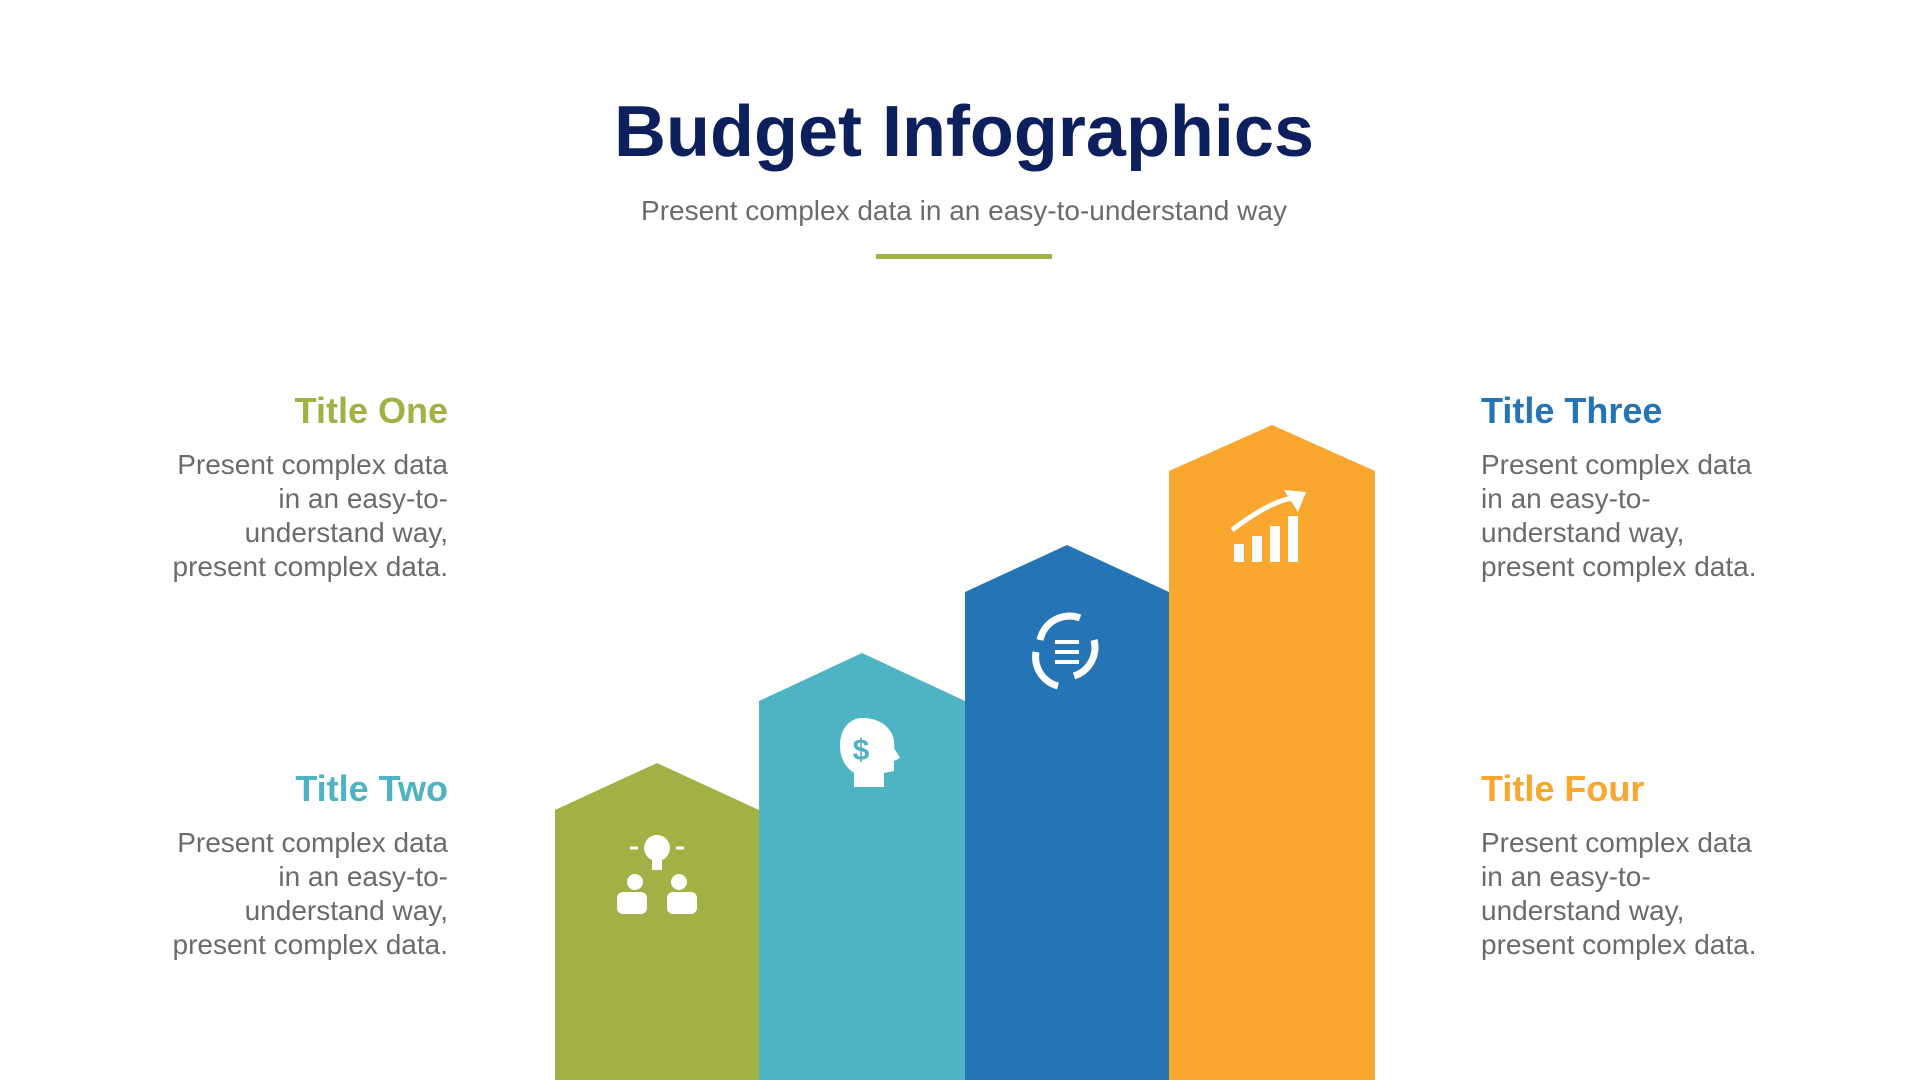  I want to click on item-title: Title Three, so click(1571, 410).